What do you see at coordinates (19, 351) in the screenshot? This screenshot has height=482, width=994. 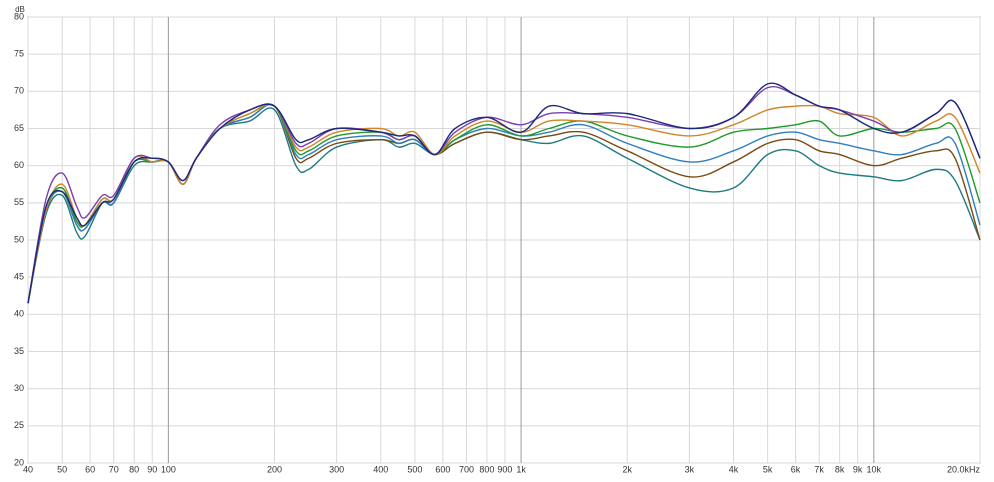 I see `y-tick-label: 35` at bounding box center [19, 351].